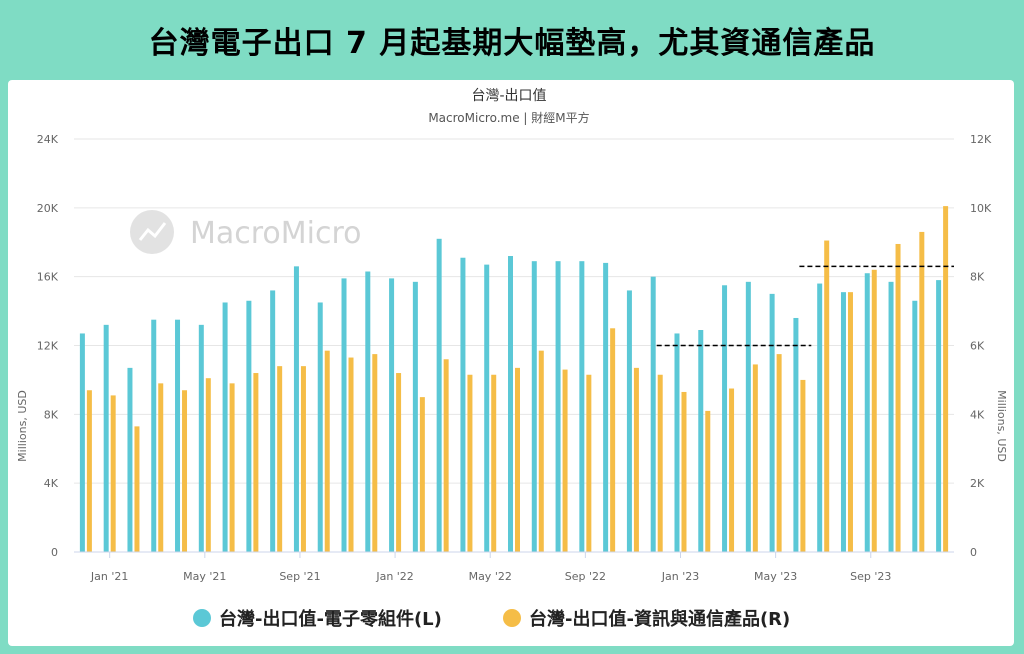 The height and width of the screenshot is (654, 1024). Describe the element at coordinates (54, 552) in the screenshot. I see `y-tick-label-left: 0` at that location.